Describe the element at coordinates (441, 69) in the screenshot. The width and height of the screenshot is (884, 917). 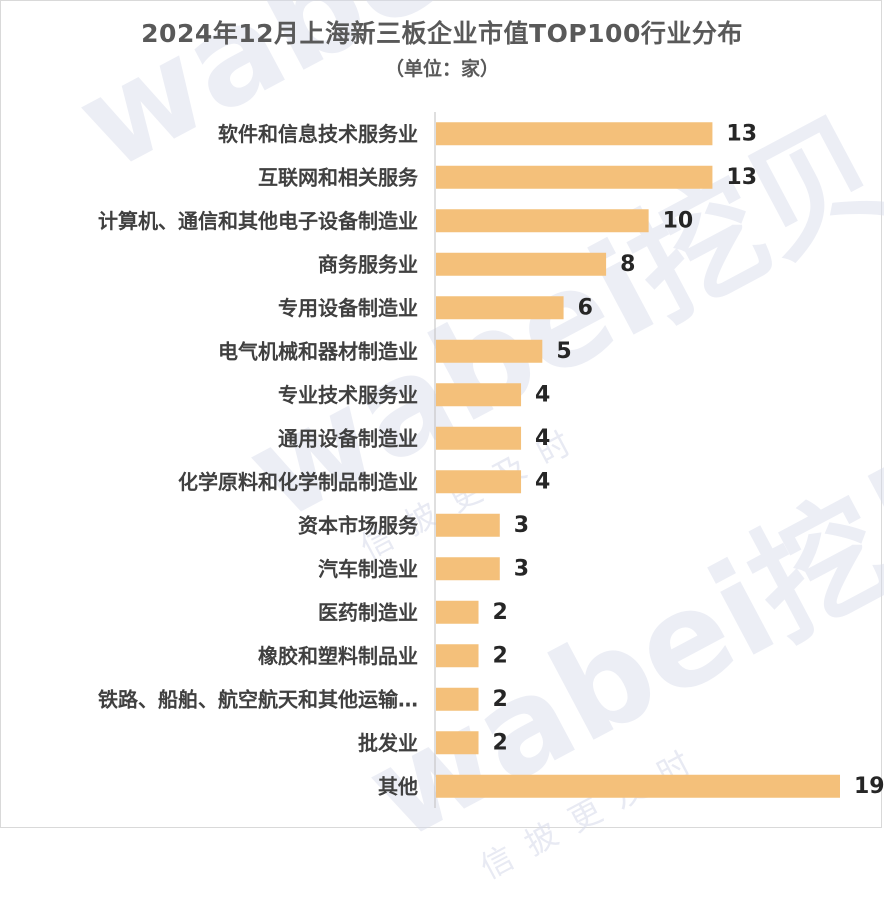
I see `chart-subtitle: （单位：家）` at that location.